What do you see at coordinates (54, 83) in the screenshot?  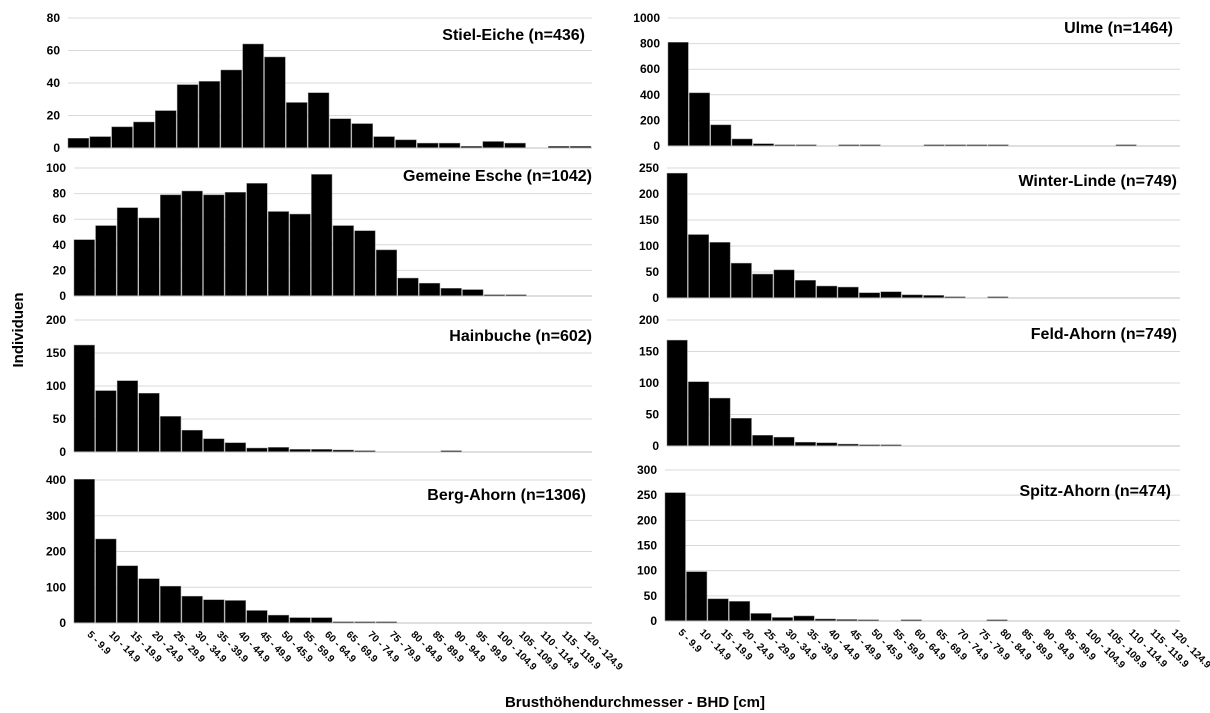 I see `y-tick-label: 40` at bounding box center [54, 83].